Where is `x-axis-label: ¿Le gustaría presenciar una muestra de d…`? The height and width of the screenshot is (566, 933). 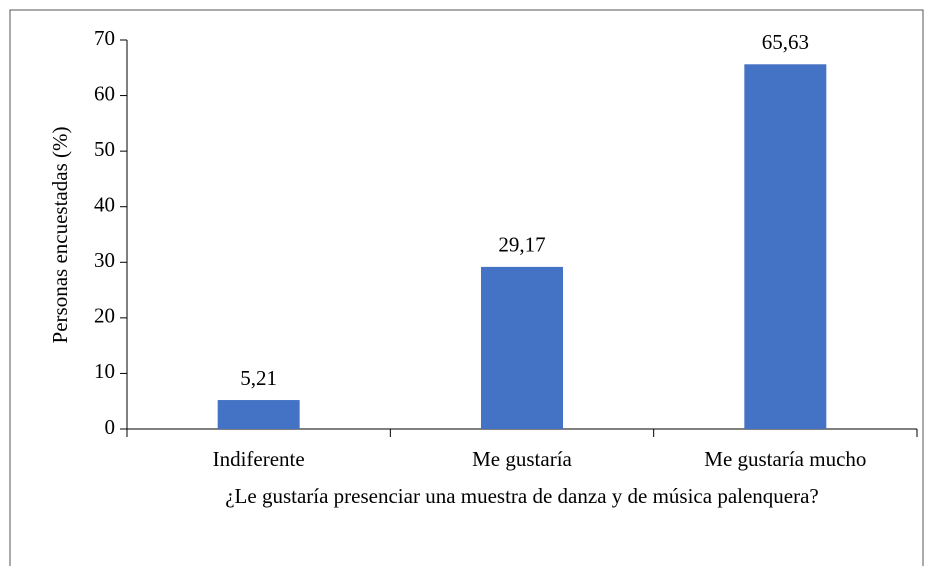 x-axis-label: ¿Le gustaría presenciar una muestra de d… is located at coordinates (522, 496).